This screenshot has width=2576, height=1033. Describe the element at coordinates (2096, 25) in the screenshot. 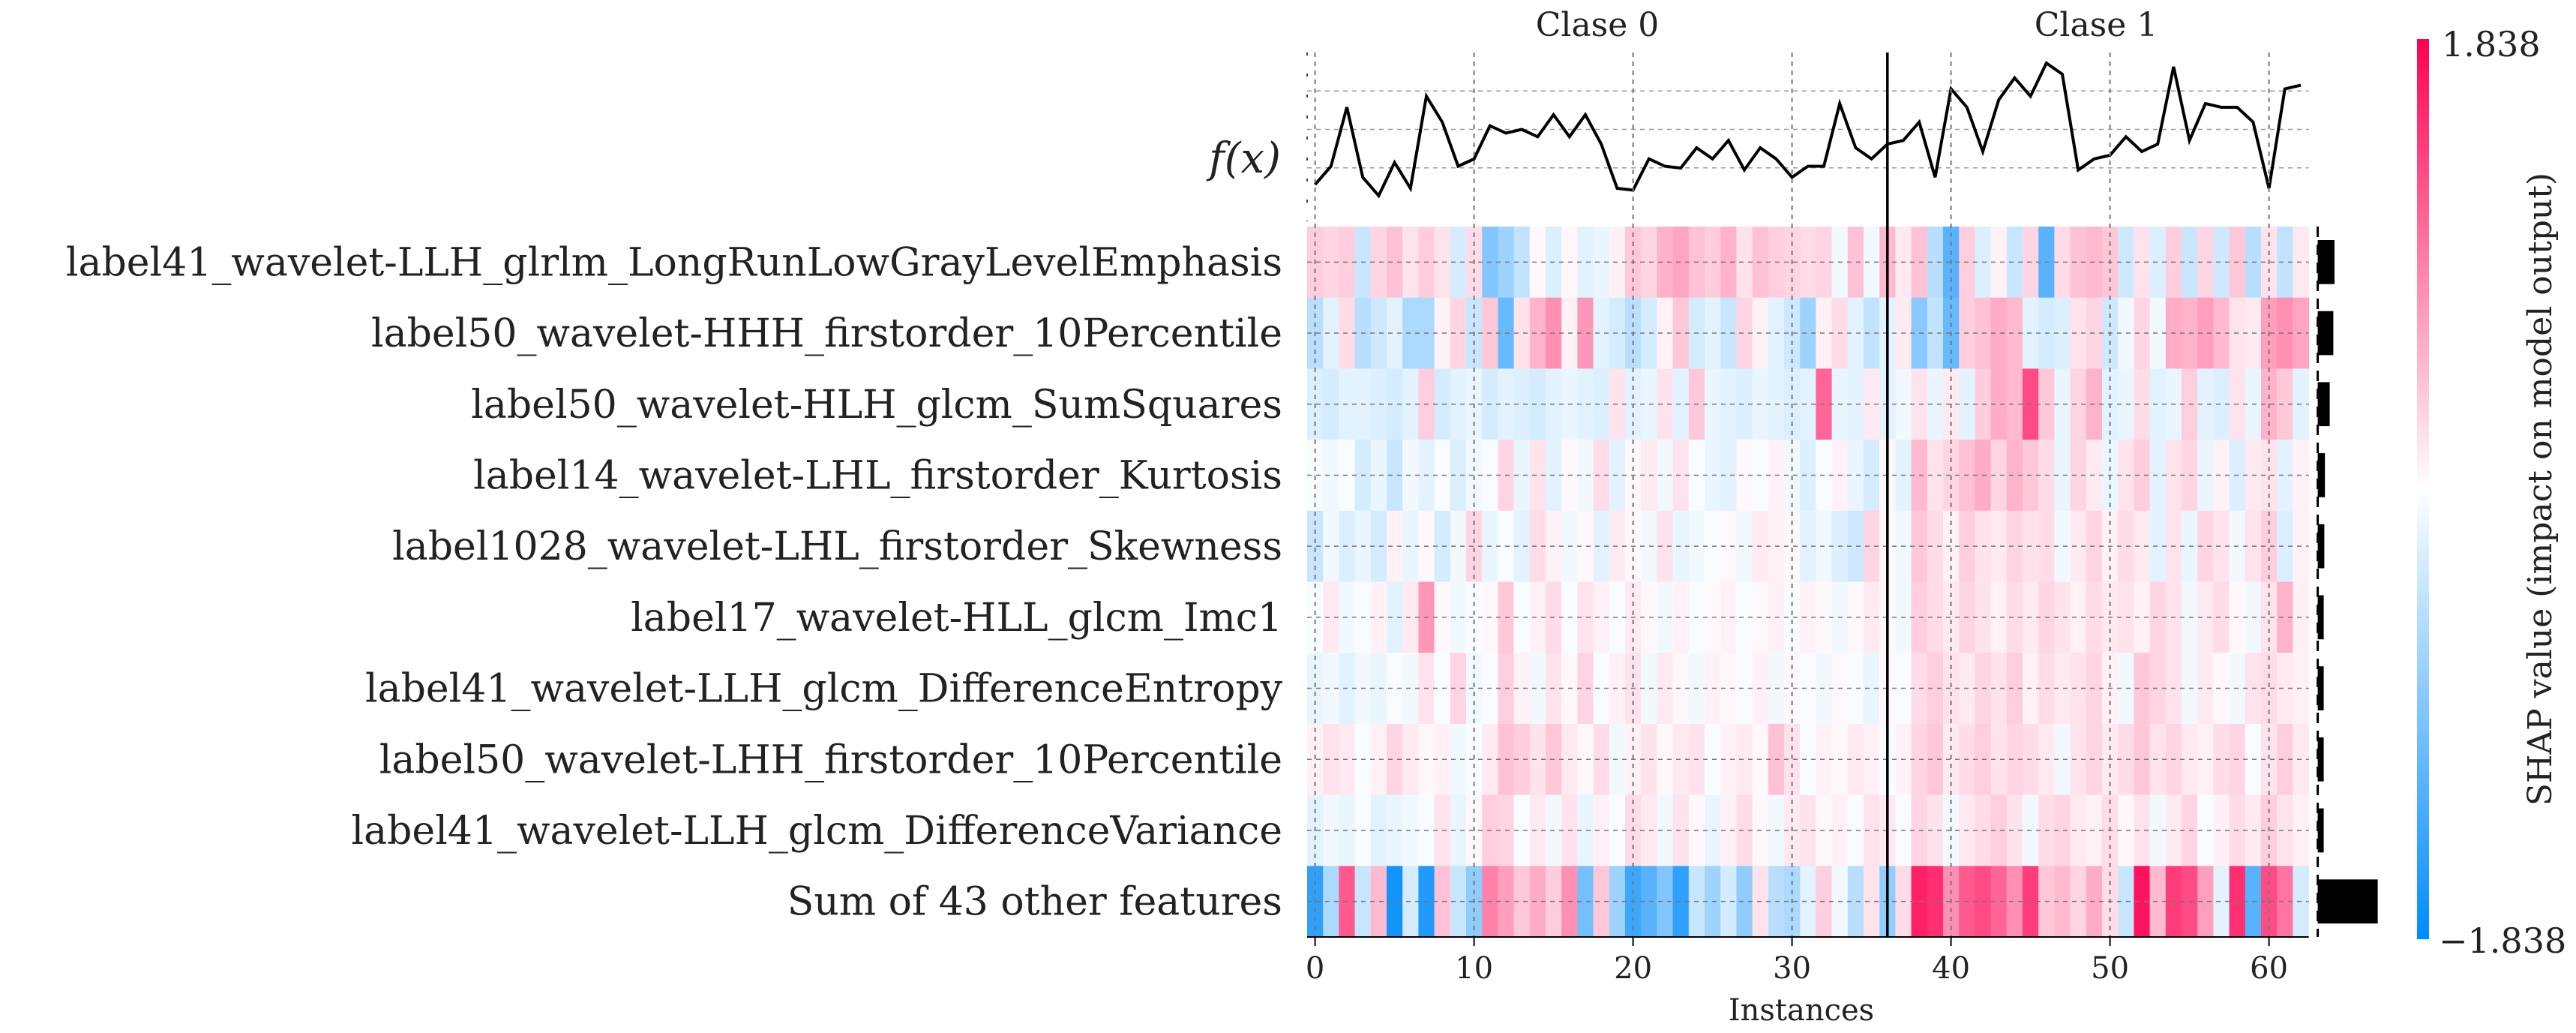

I see `group-label-1: Clase 1` at that location.